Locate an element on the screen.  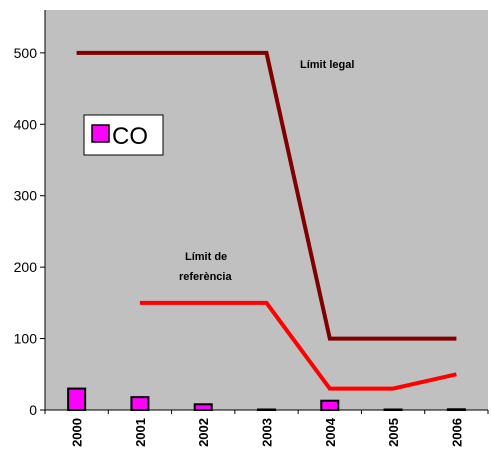
annotation-limit-ref-line2: referència is located at coordinates (205, 277).